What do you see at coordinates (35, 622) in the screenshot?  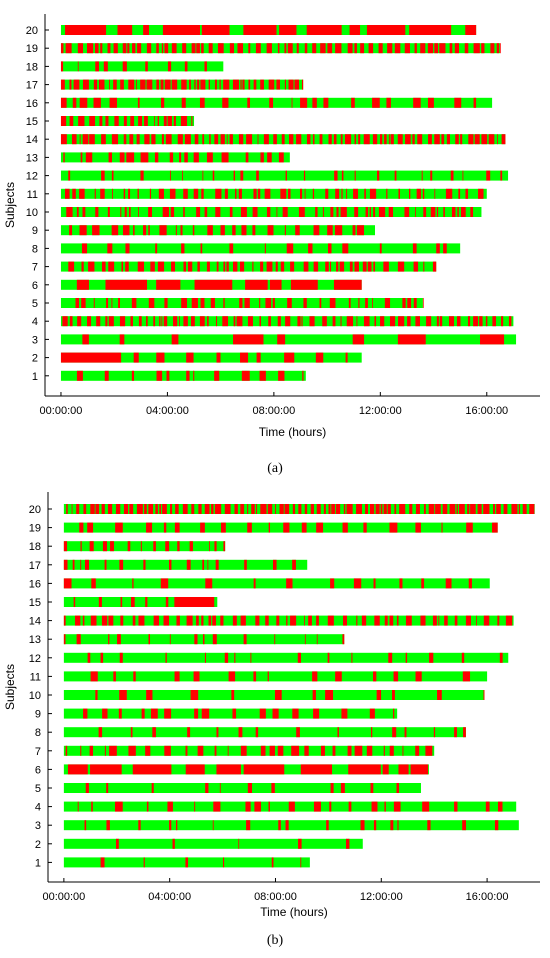 I see `y-tick-label: 14` at bounding box center [35, 622].